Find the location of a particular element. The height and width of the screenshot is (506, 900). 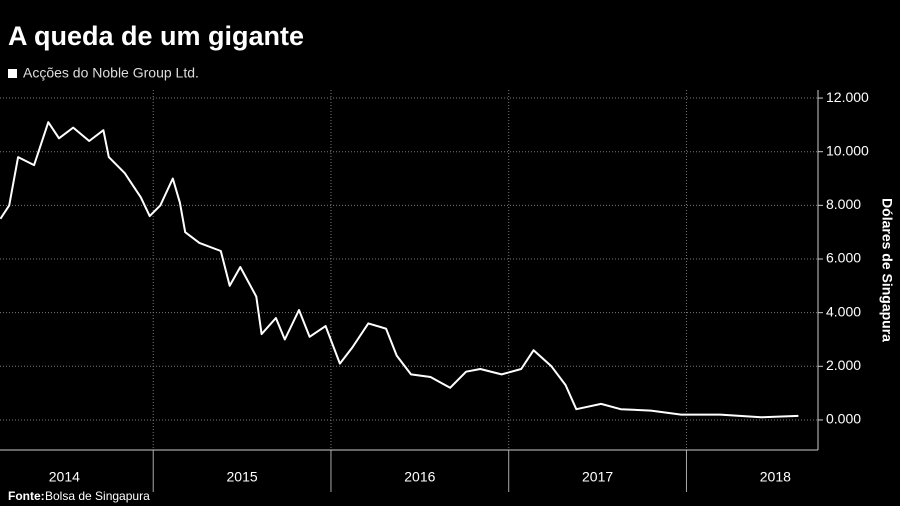

legend-label: Acções do Noble Group Ltd. is located at coordinates (111, 73).